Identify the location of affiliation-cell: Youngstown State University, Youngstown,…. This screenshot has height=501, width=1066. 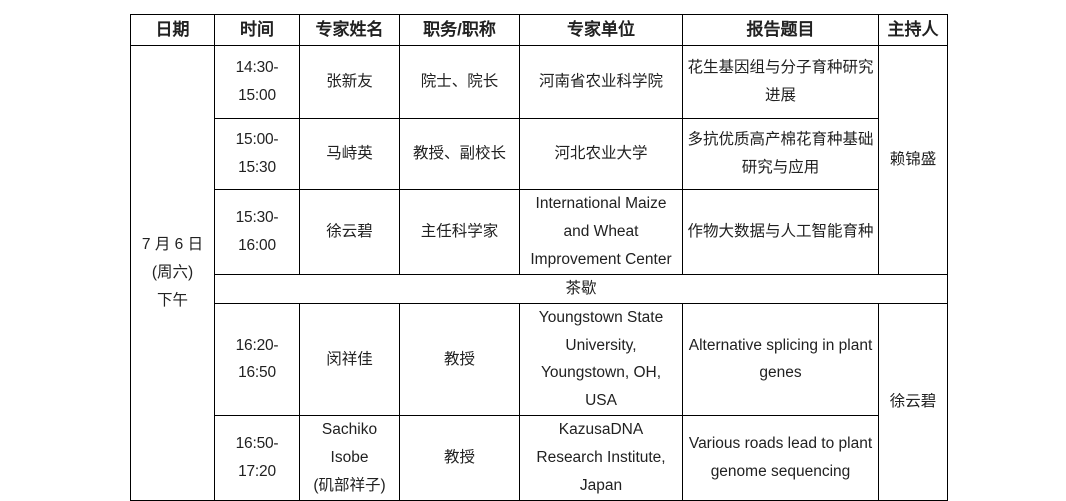
(601, 359).